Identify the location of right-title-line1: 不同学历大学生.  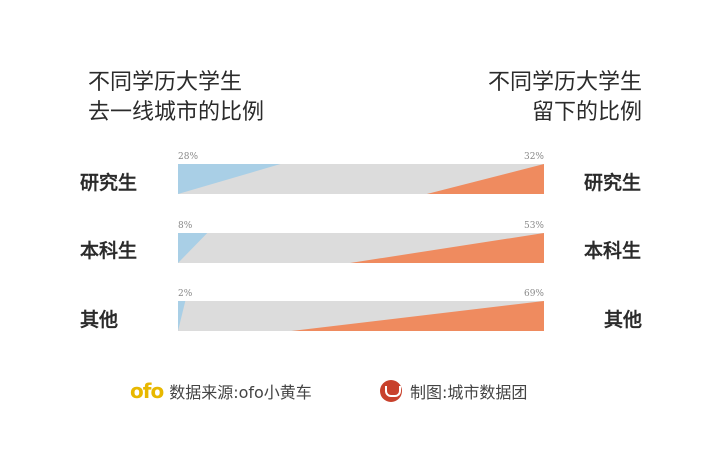
(564, 82).